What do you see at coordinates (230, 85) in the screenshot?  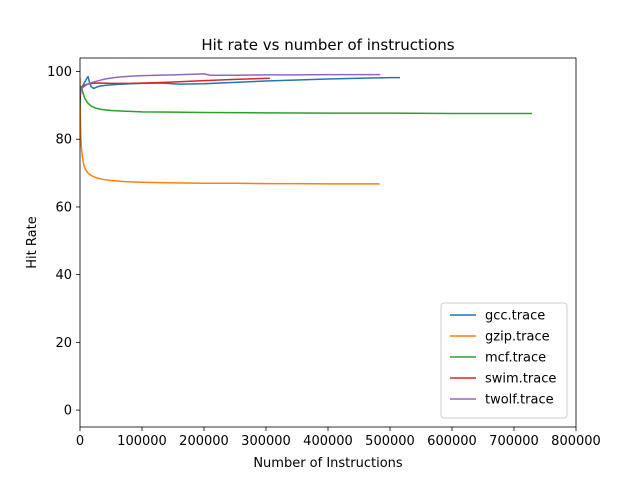 I see `series-line-twolf-trace` at bounding box center [230, 85].